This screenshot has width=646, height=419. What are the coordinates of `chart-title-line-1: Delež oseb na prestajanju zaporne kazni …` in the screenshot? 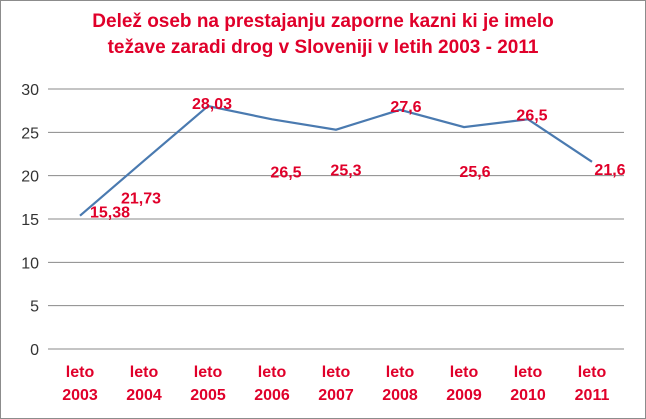 It's located at (323, 21).